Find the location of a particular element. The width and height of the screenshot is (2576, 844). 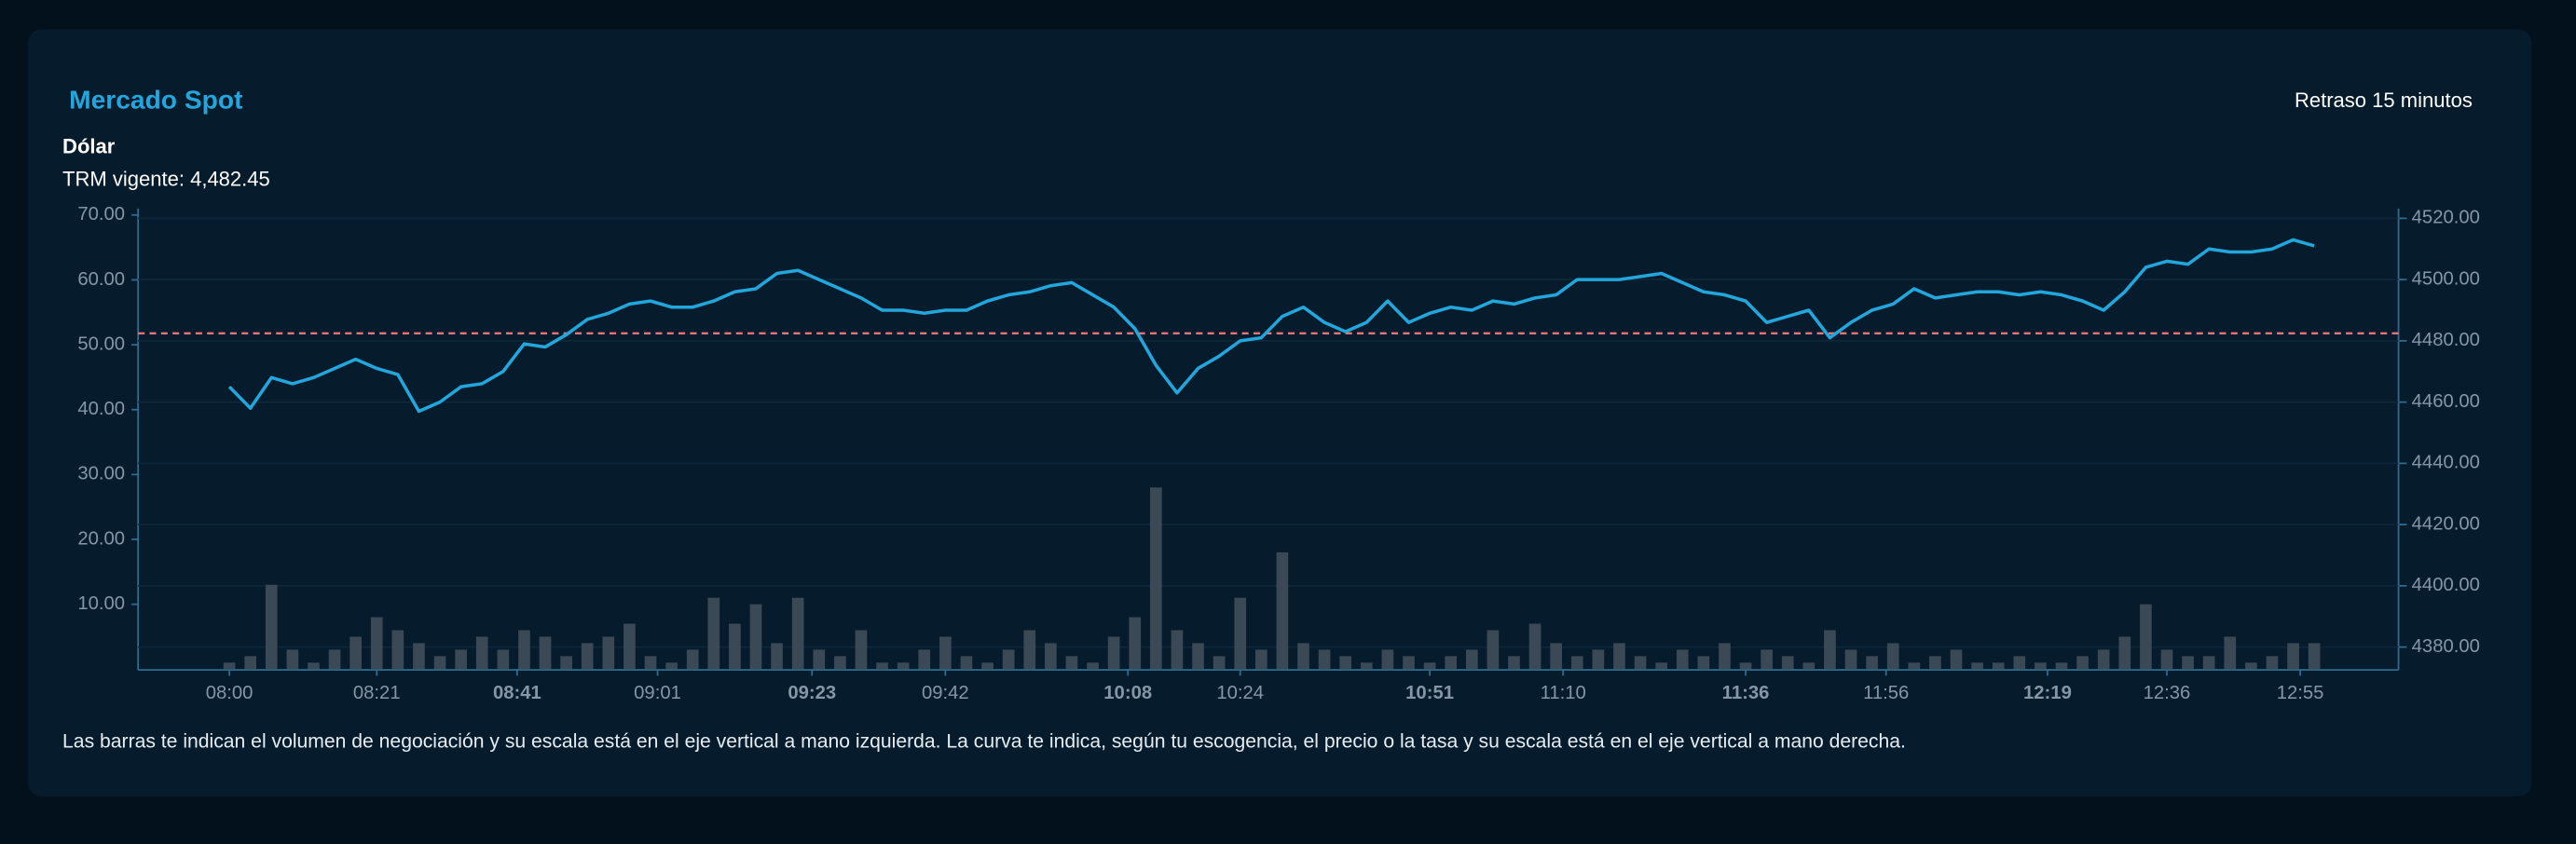

y2-tick-label: 4500.00 is located at coordinates (2446, 278).